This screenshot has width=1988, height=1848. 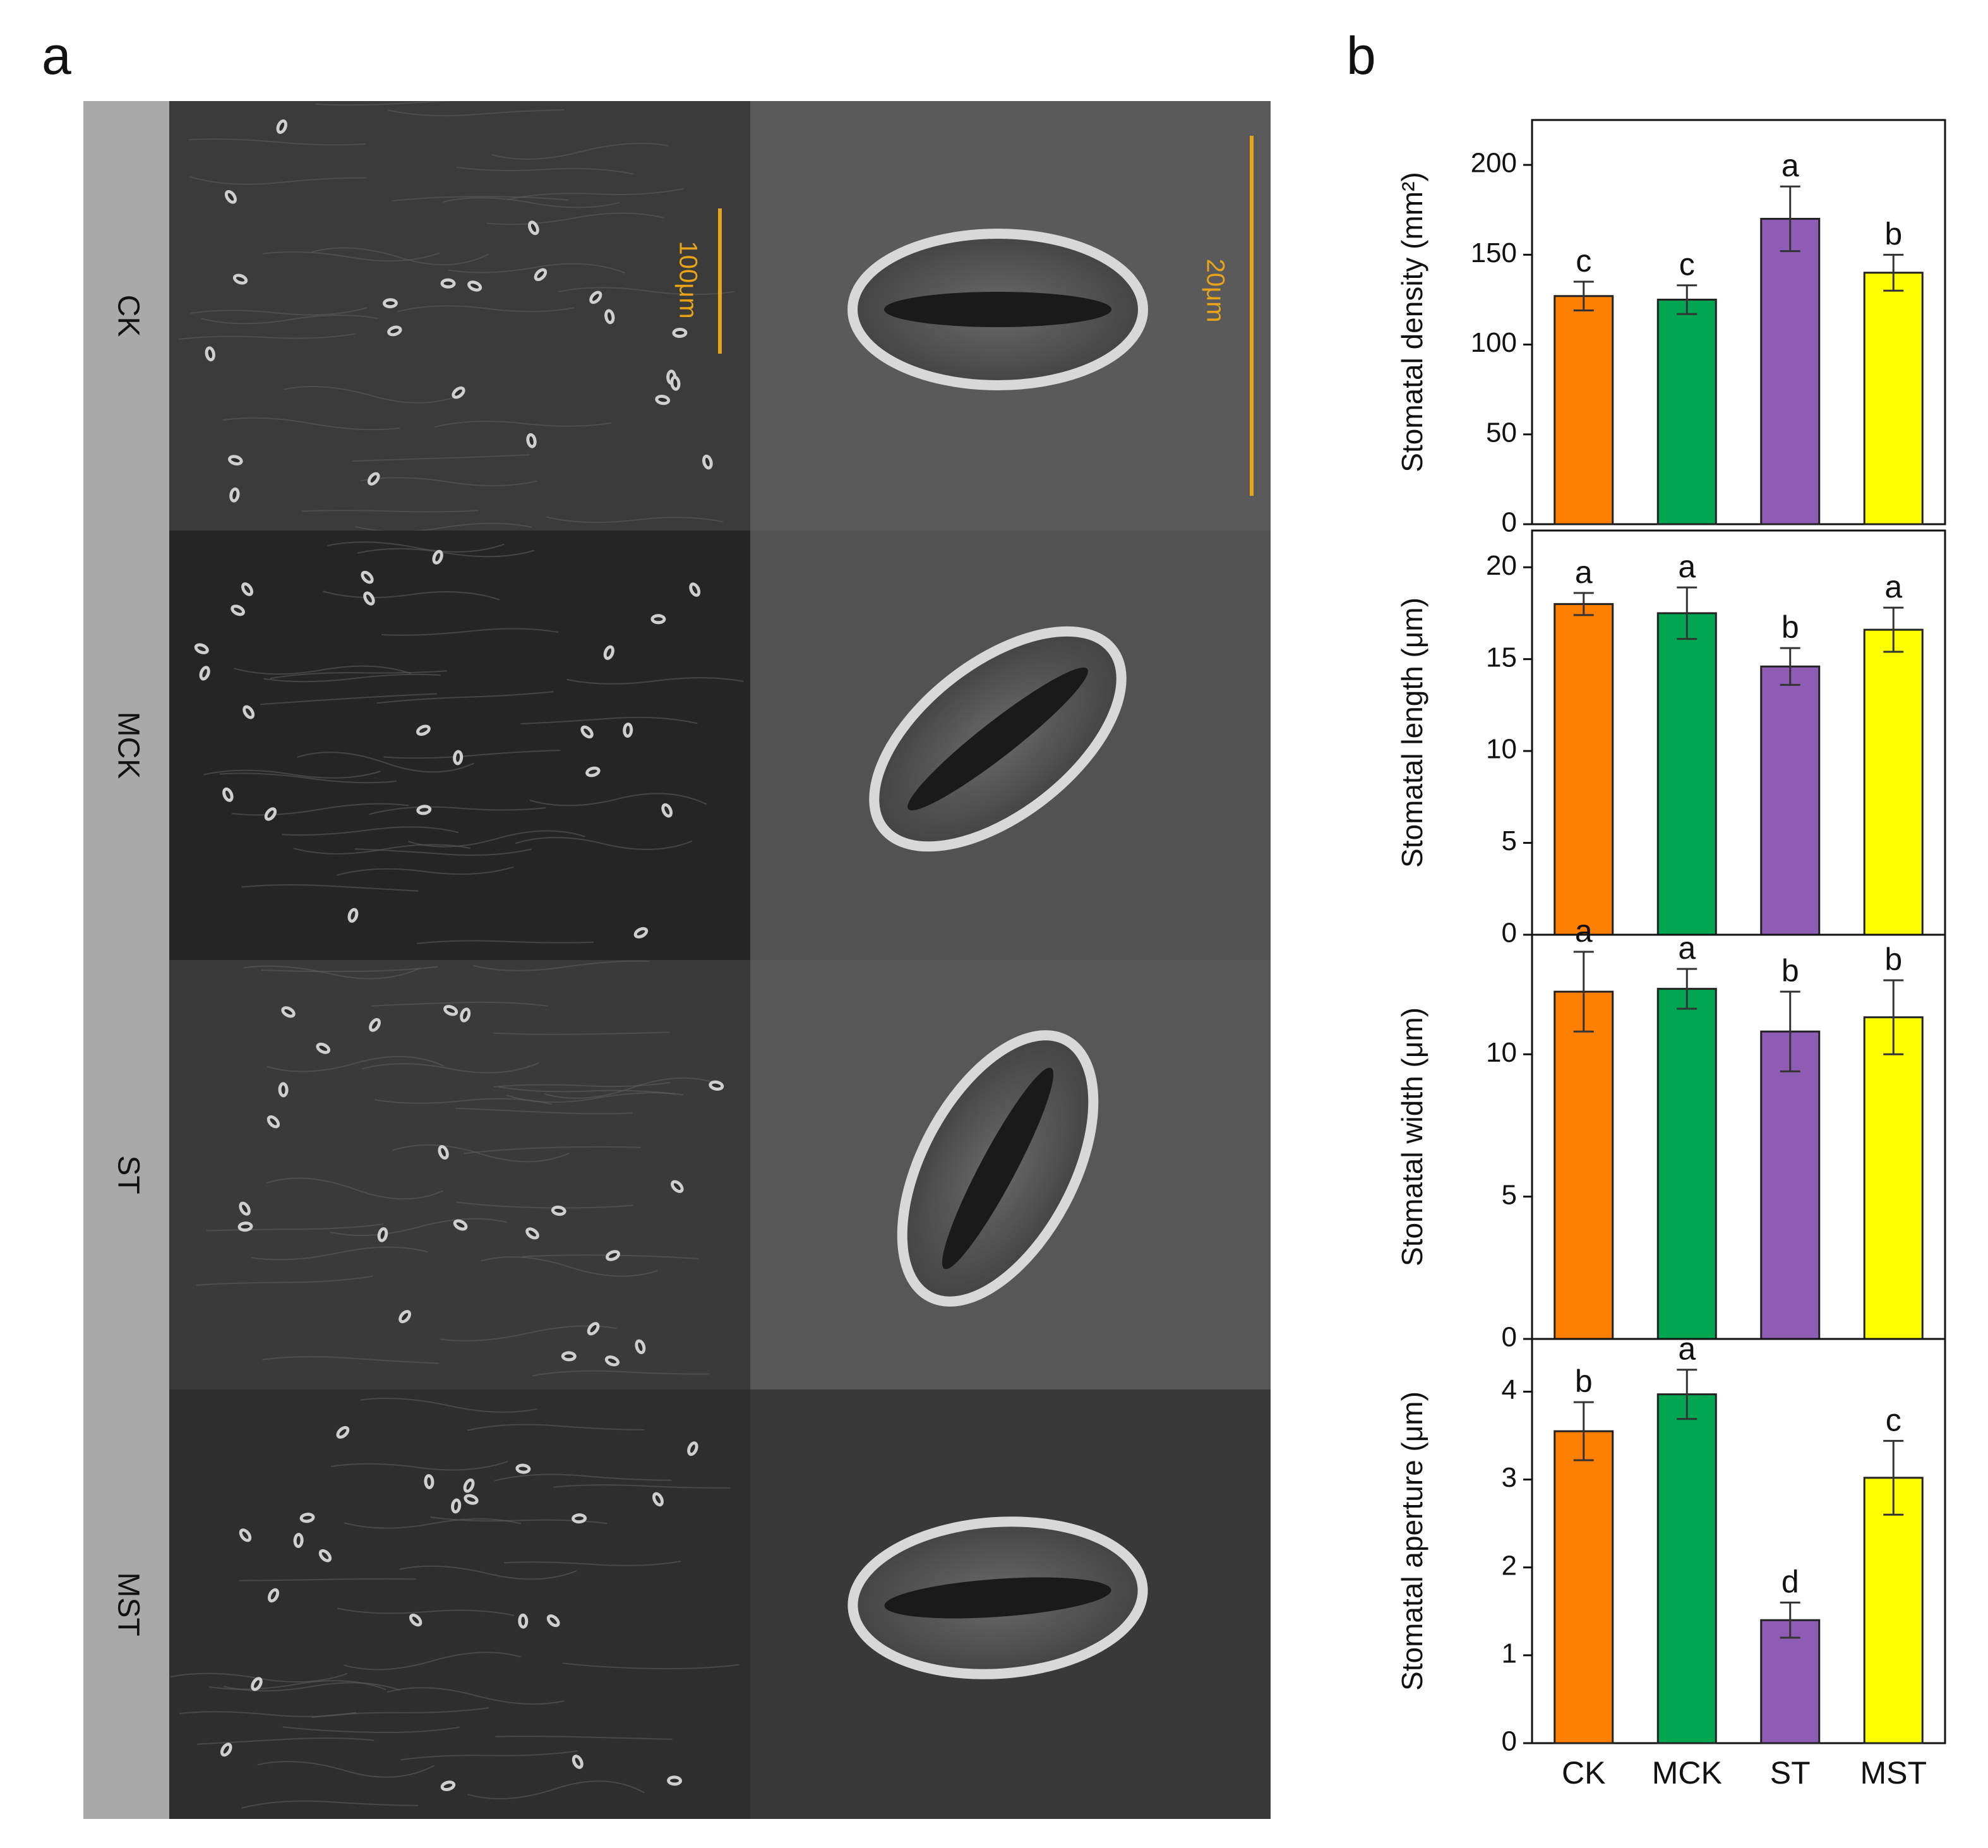 I want to click on y-tick-label: 150, so click(x=1494, y=252).